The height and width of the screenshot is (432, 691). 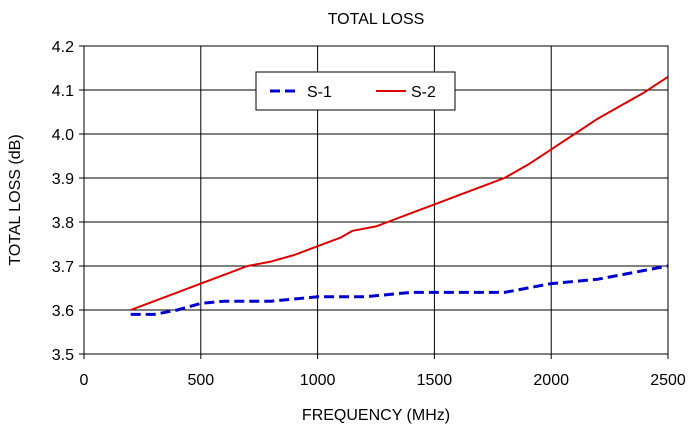 What do you see at coordinates (84, 380) in the screenshot?
I see `x-tick-label: 0` at bounding box center [84, 380].